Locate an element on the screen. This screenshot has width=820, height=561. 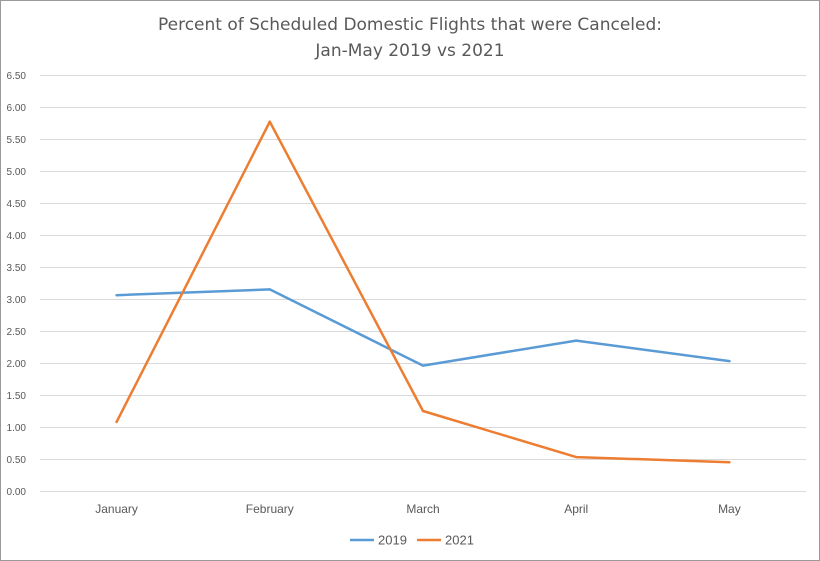
series-line-2019 is located at coordinates (423, 327).